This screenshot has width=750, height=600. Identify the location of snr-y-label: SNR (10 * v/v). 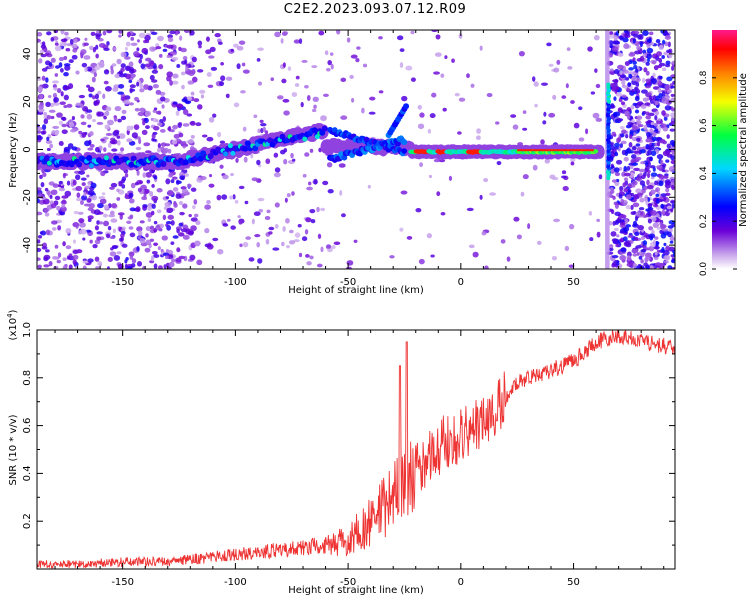
(13, 449).